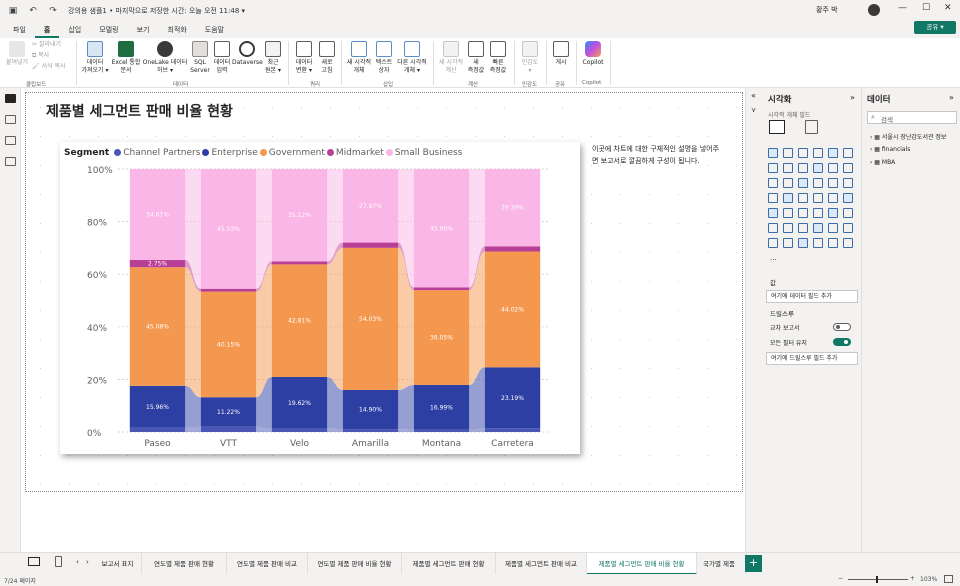 This screenshot has height=586, width=960. I want to click on page-tab: 보고서 표지, so click(118, 564).